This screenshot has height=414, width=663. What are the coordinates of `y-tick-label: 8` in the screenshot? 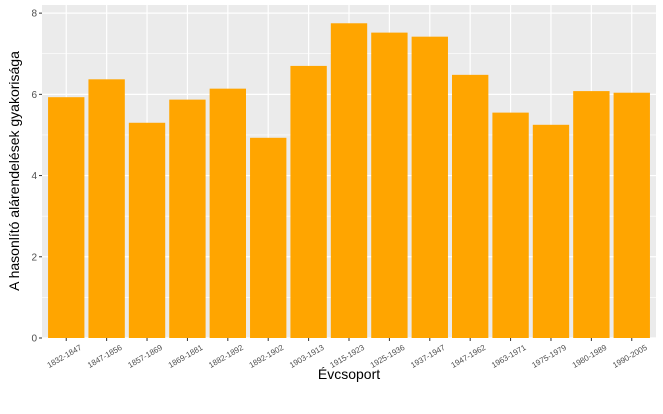 It's located at (34, 14).